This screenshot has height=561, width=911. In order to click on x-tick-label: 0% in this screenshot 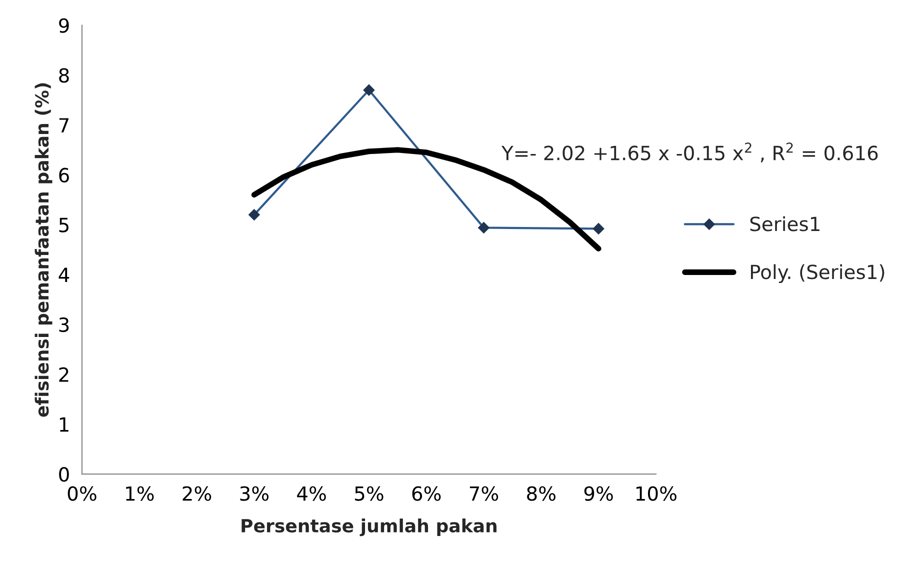, I will do `click(82, 493)`.